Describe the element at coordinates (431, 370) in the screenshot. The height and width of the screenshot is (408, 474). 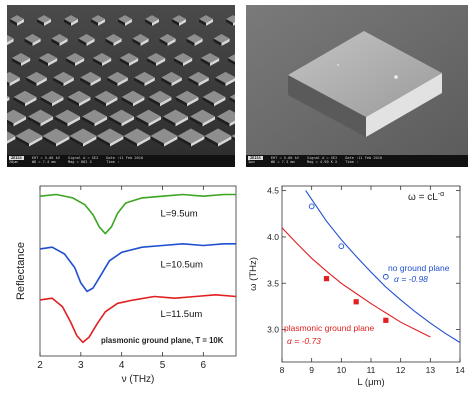
I see `x-tick-label: 13` at that location.